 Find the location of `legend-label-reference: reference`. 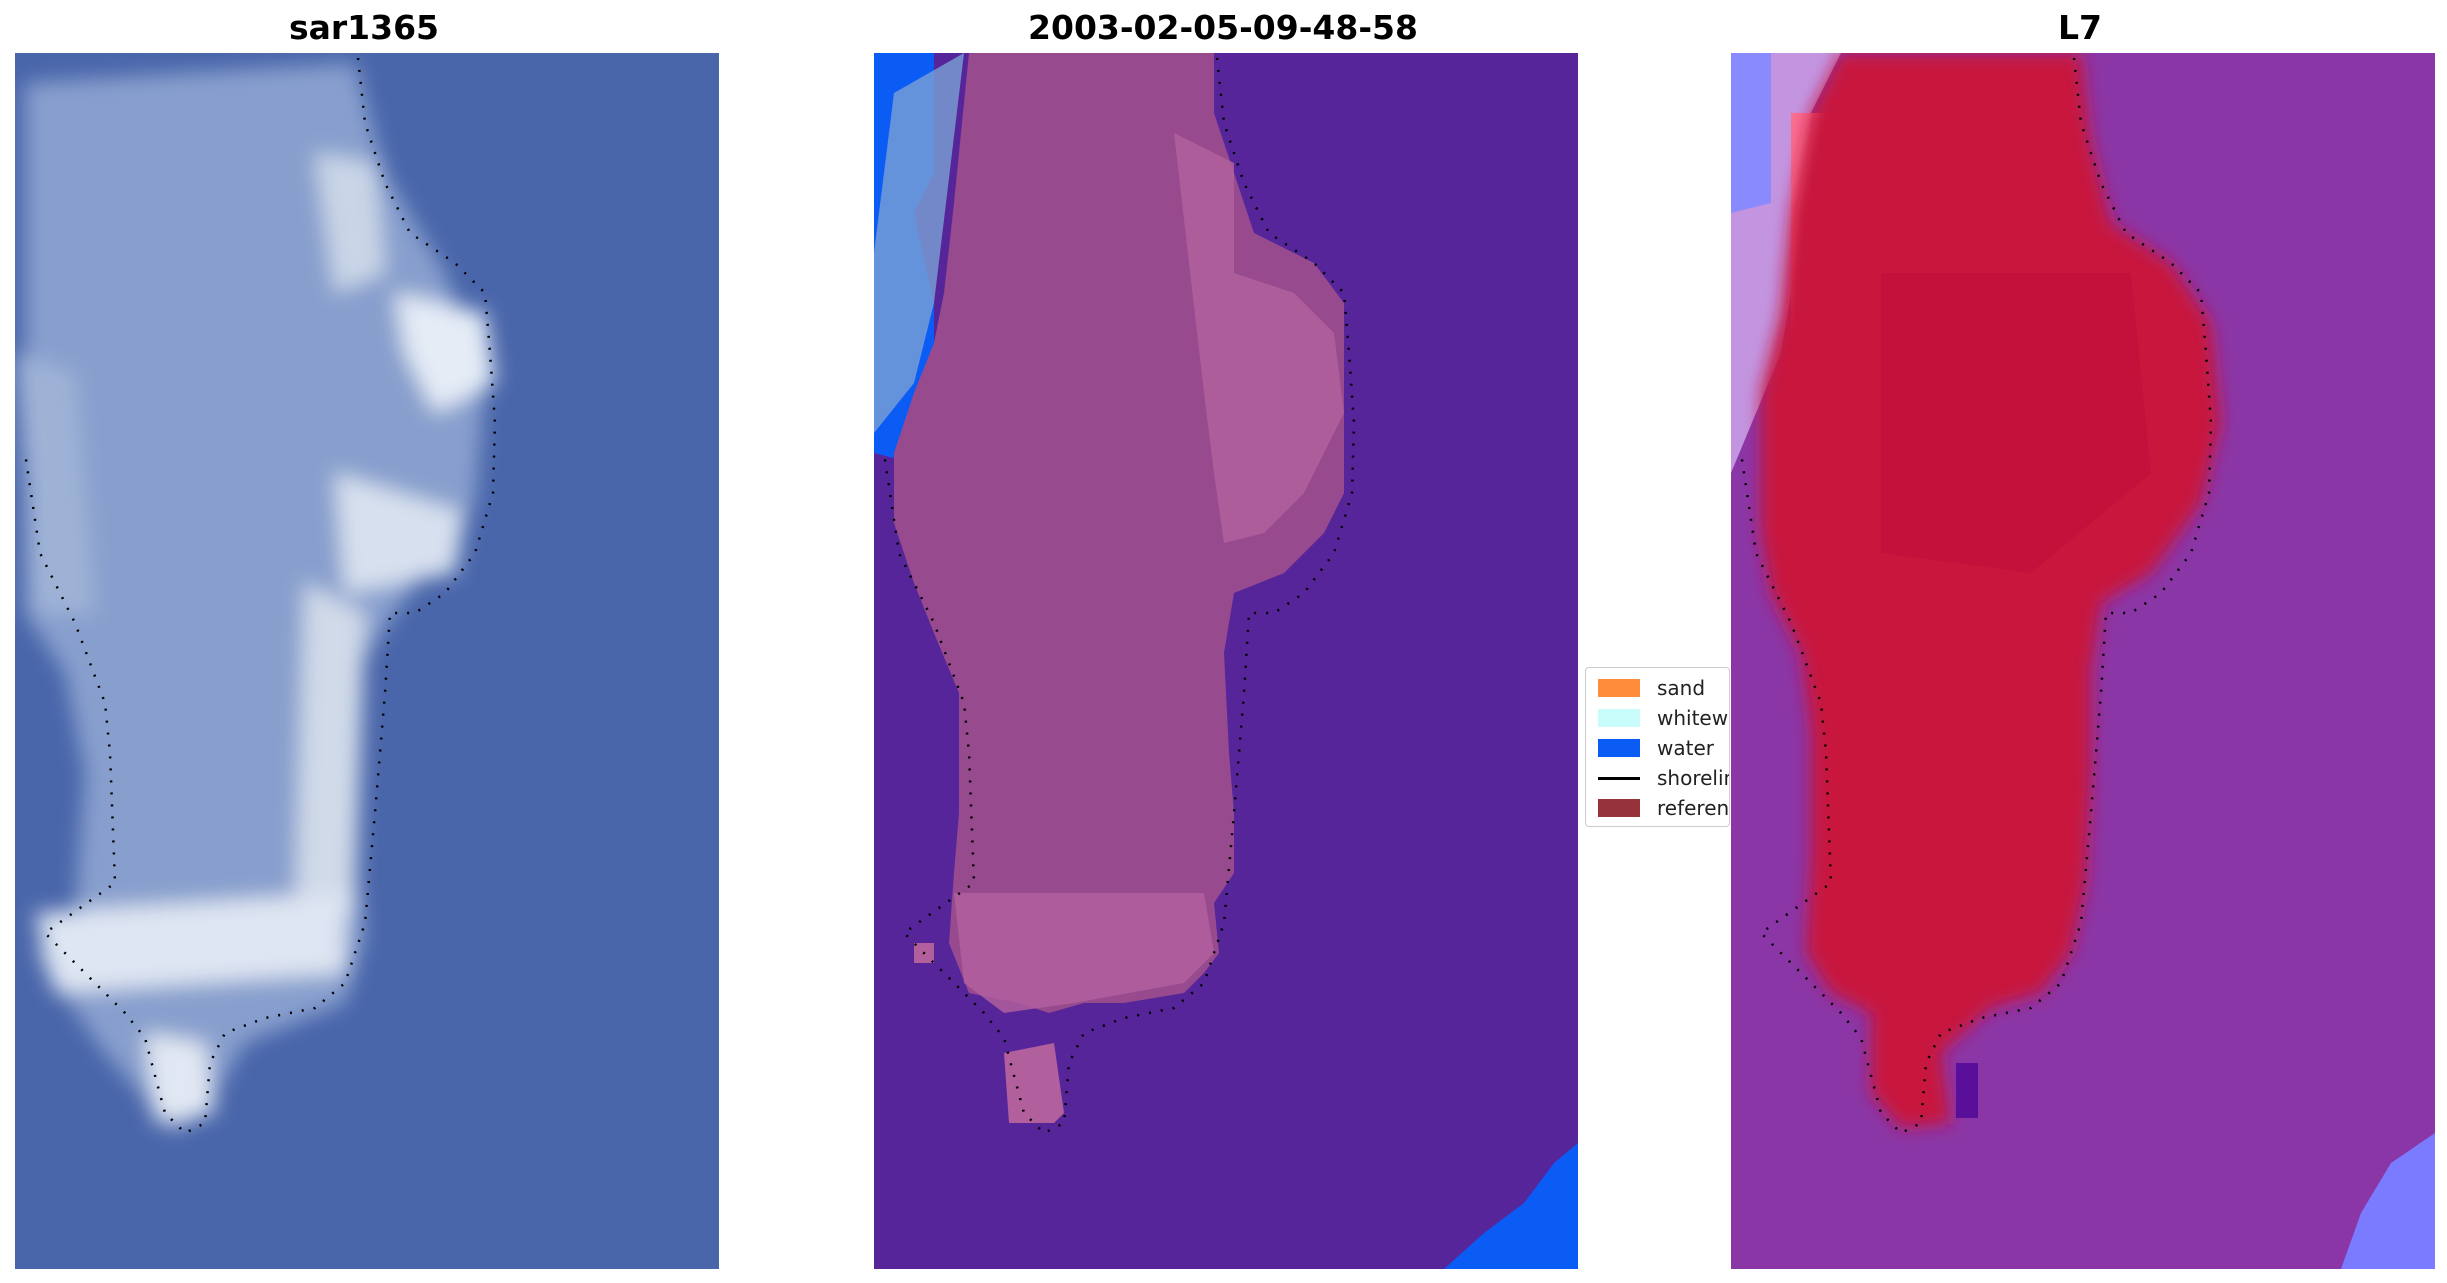

legend-label-reference: reference is located at coordinates (1693, 808).